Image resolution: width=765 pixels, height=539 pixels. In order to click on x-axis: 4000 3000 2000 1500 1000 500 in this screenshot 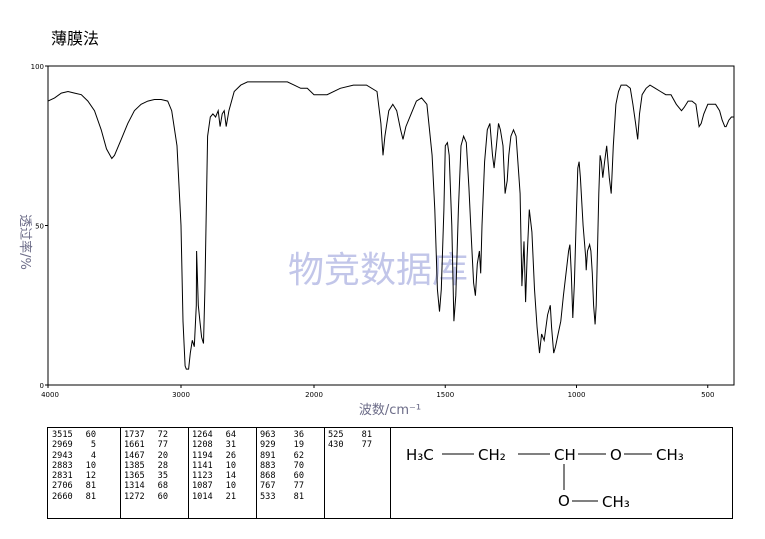, I will do `click(377, 392)`.